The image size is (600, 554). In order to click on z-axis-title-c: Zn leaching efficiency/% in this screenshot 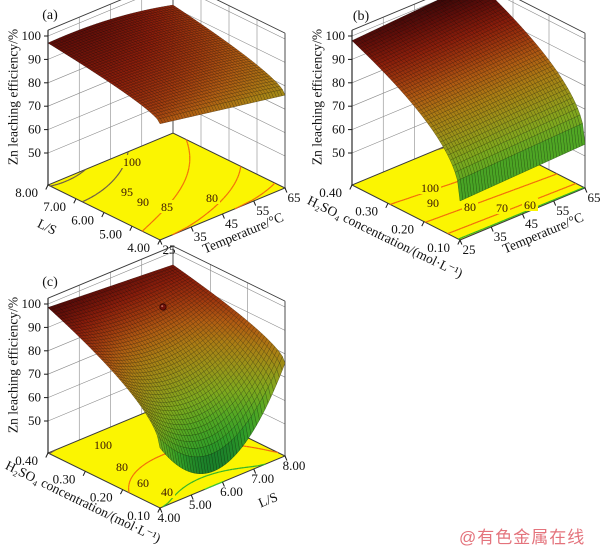, I will do `click(13, 365)`.